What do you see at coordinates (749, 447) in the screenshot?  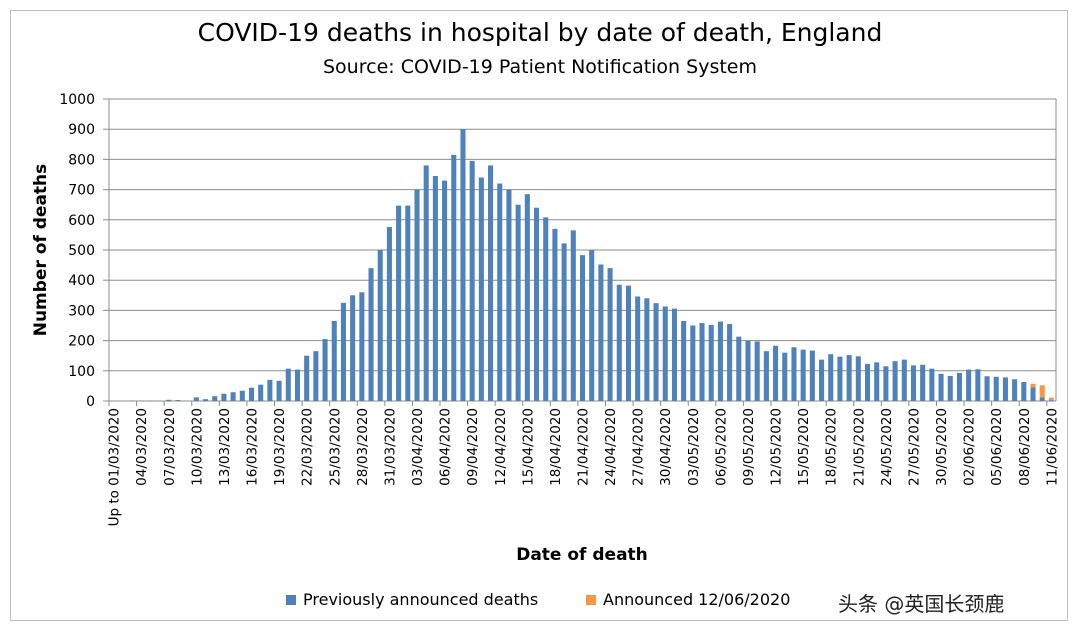 I see `x-tick-label: 09/05/2020` at bounding box center [749, 447].